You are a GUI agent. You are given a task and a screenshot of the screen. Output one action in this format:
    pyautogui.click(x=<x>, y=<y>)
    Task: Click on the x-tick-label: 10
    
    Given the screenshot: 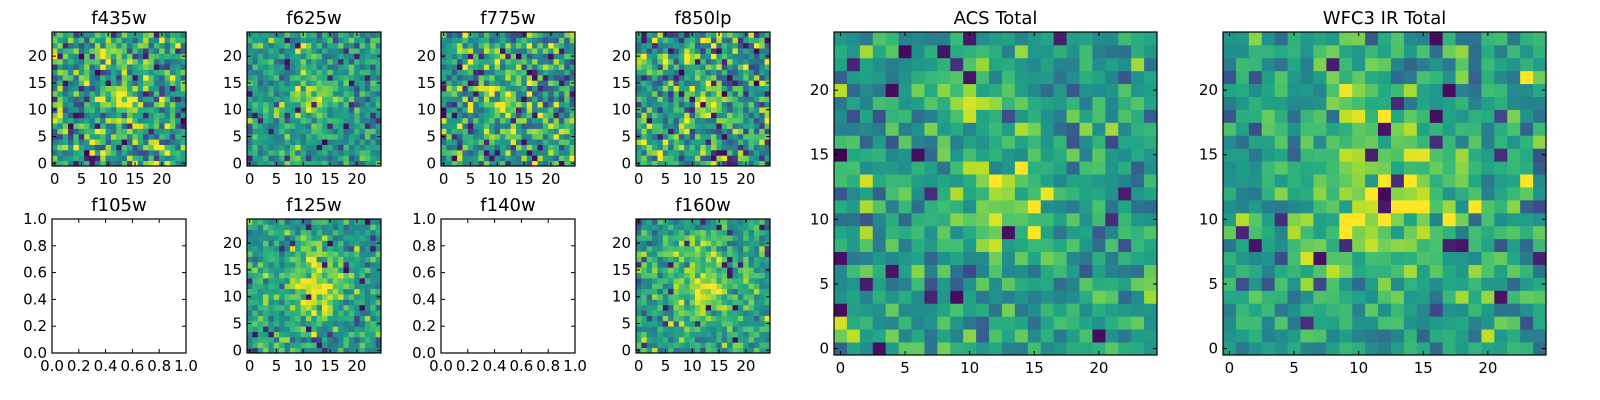 What is the action you would take?
    pyautogui.click(x=108, y=179)
    